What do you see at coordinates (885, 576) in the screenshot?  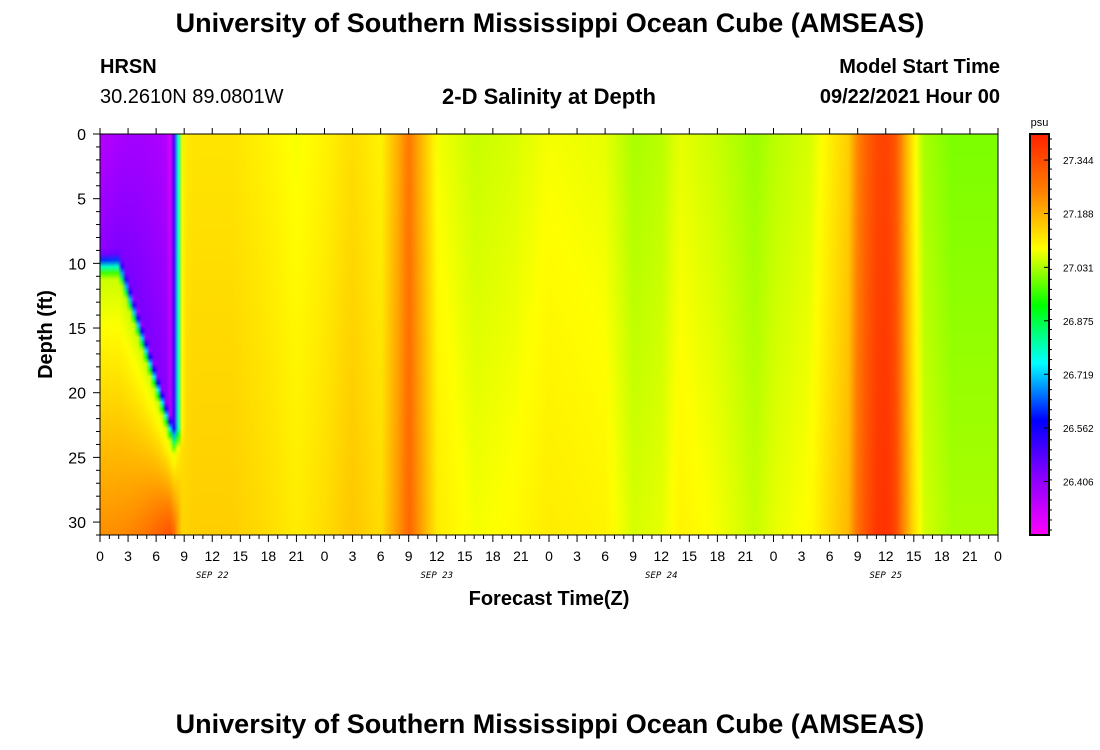 I see `date-label: SEP 25` at bounding box center [885, 576].